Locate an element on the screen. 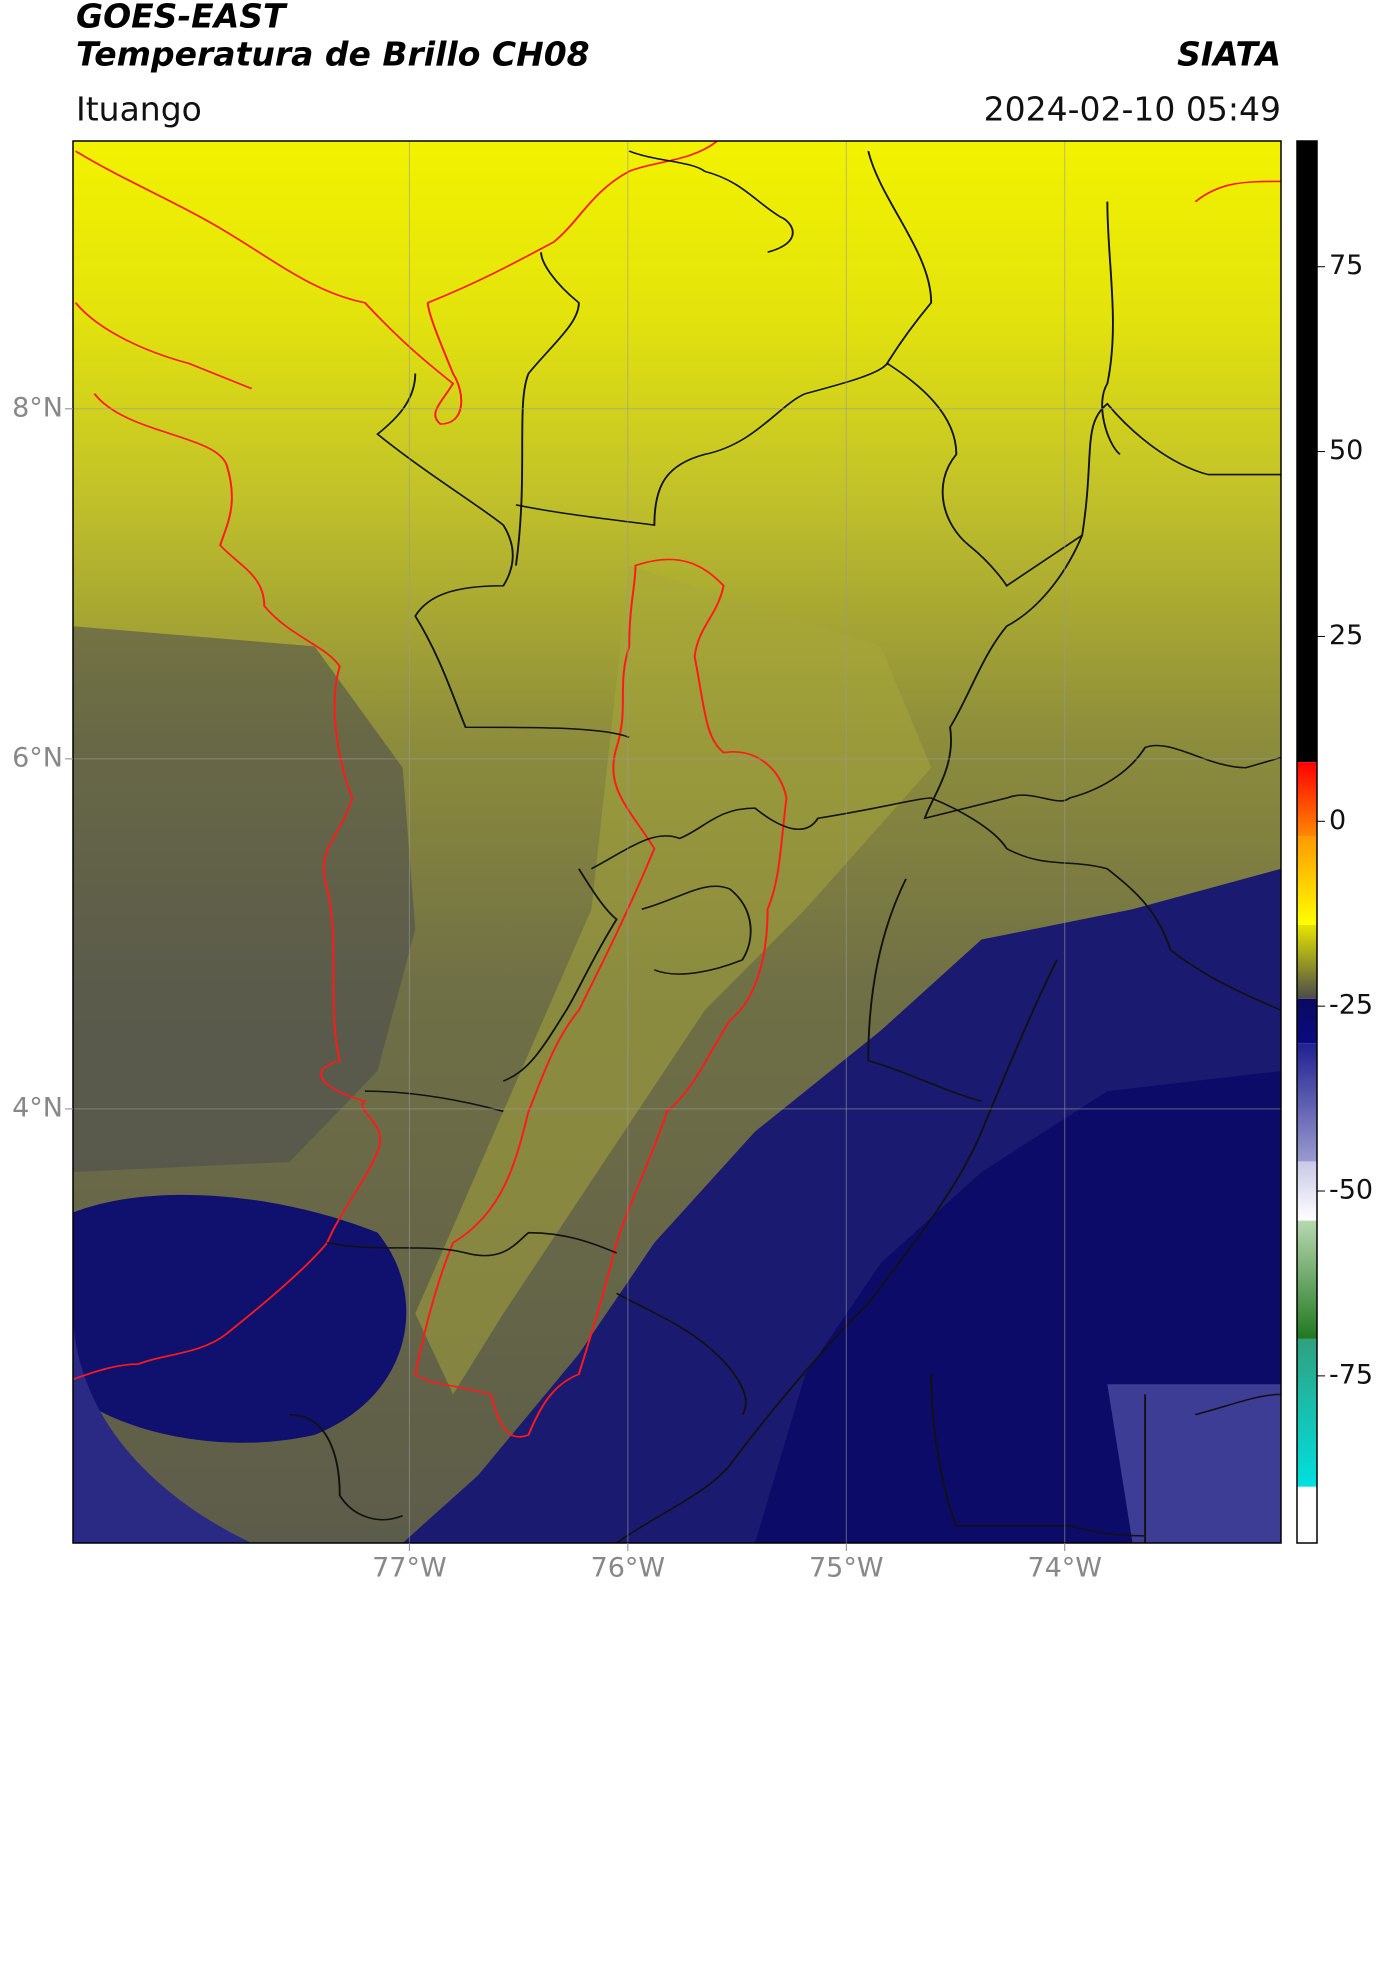 The height and width of the screenshot is (1985, 1384). x-tick-label: 75°W is located at coordinates (846, 1568).